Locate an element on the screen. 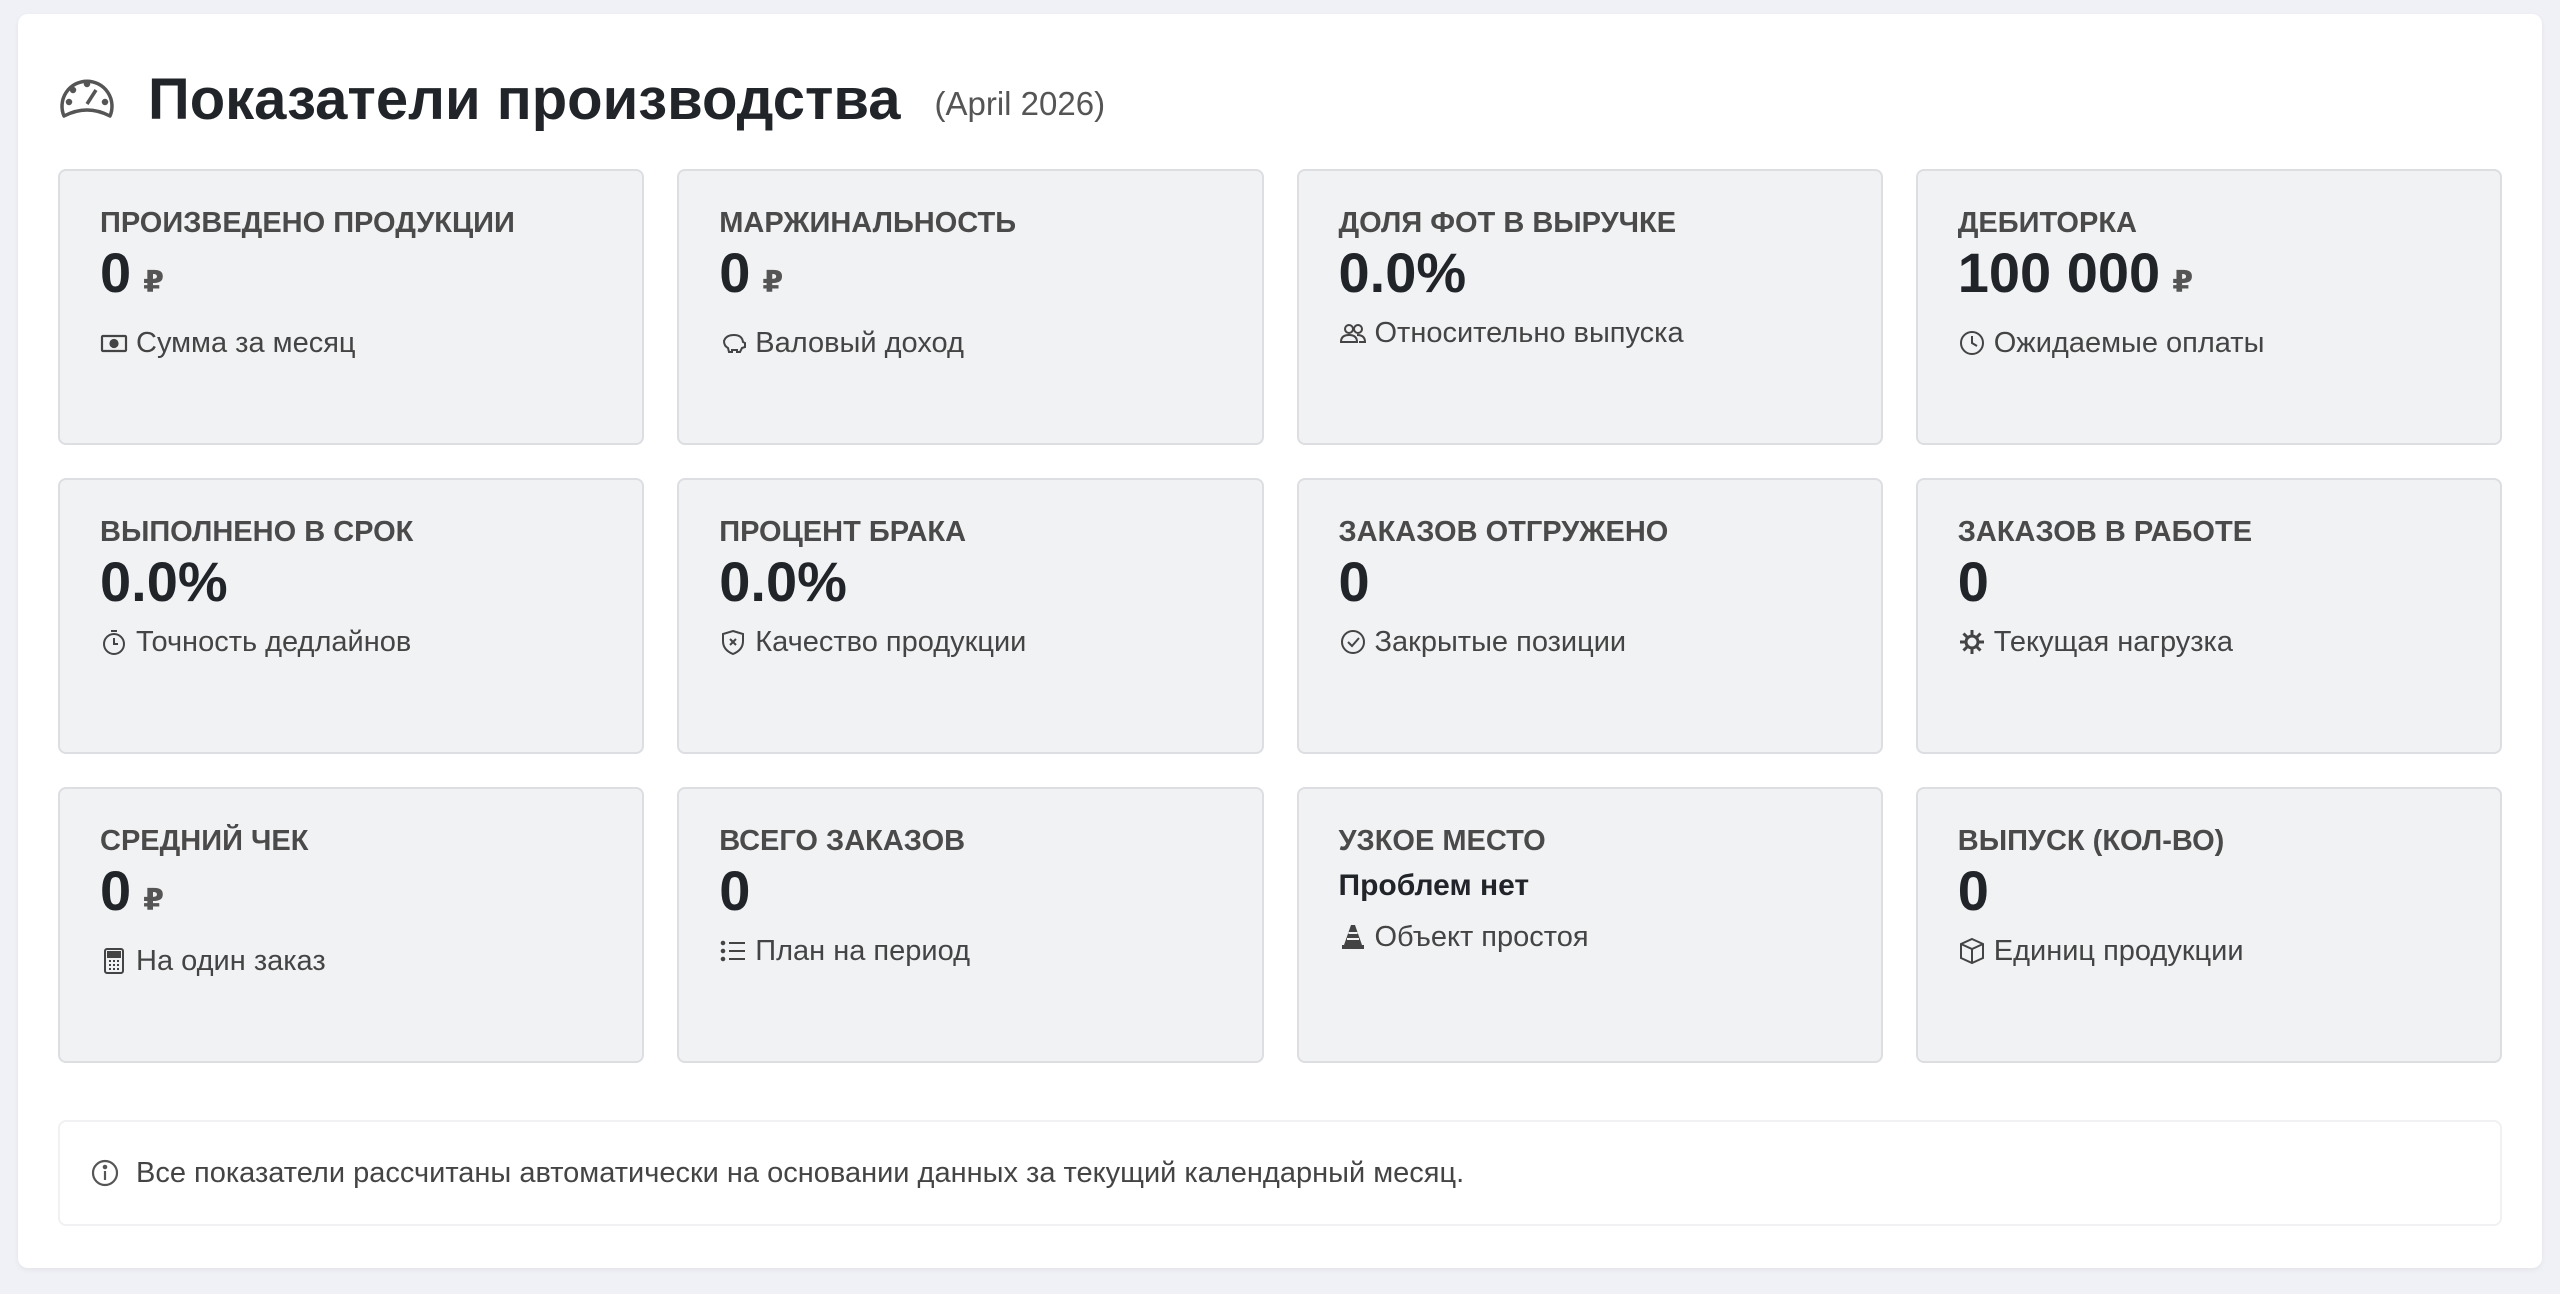 This screenshot has width=2560, height=1294. kpi-caption-text: План на период is located at coordinates (862, 951).